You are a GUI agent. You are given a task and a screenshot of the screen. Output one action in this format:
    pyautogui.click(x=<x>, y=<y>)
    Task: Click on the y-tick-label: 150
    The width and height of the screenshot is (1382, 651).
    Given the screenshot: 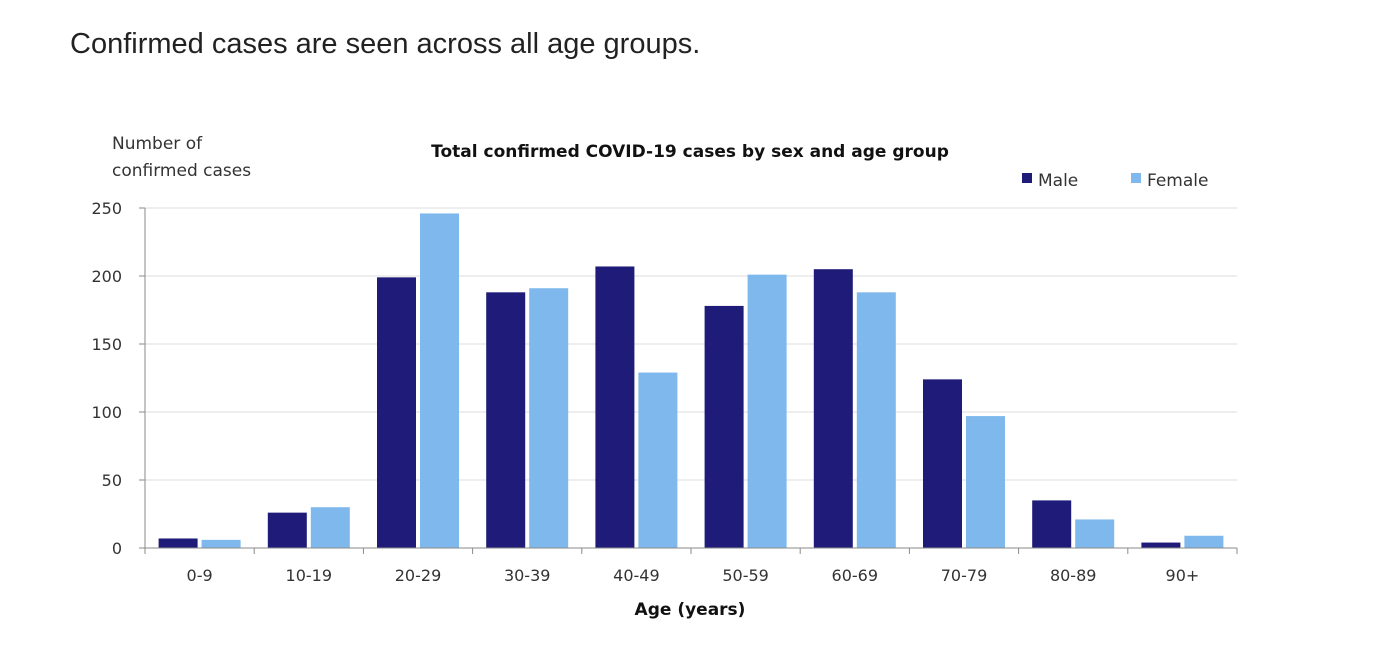 What is the action you would take?
    pyautogui.click(x=106, y=344)
    